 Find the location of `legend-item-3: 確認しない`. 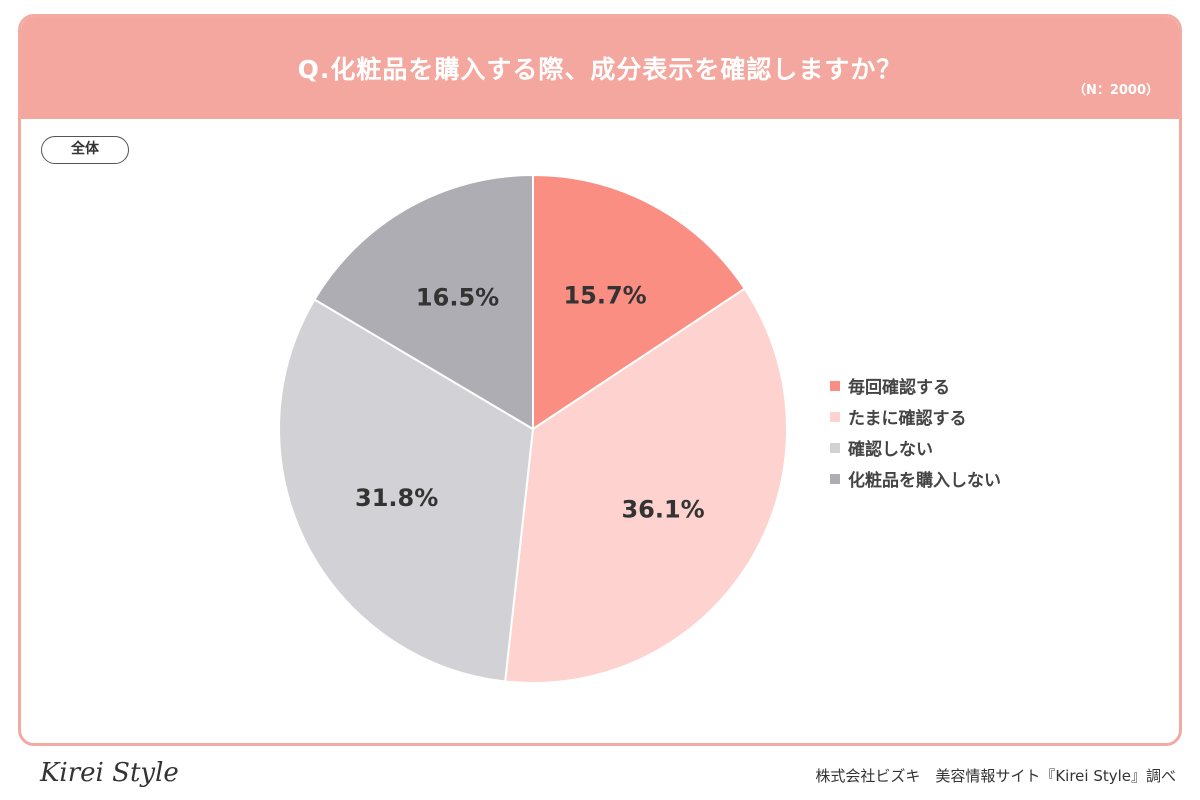

legend-item-3: 確認しない is located at coordinates (915, 447).